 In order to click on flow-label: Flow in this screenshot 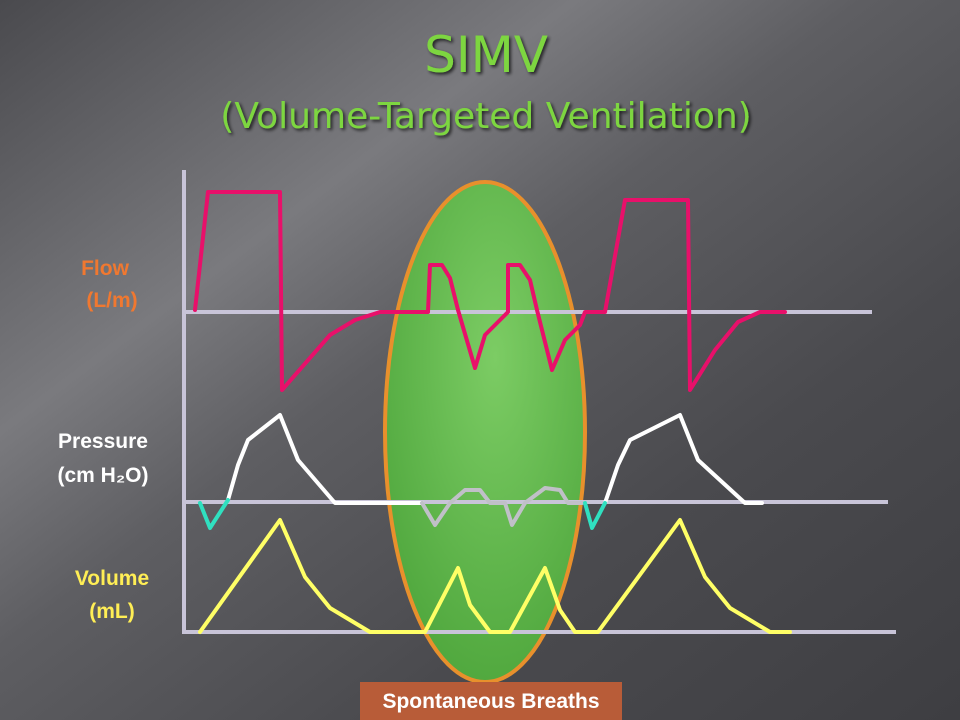, I will do `click(105, 268)`.